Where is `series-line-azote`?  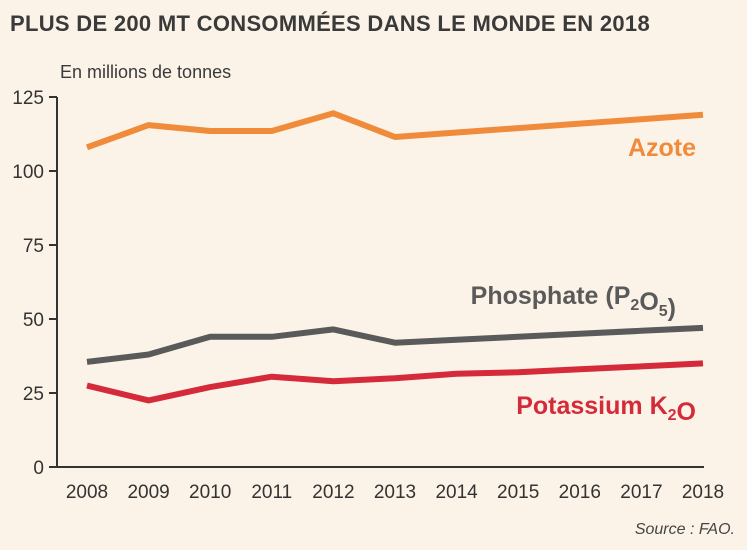 series-line-azote is located at coordinates (394, 130).